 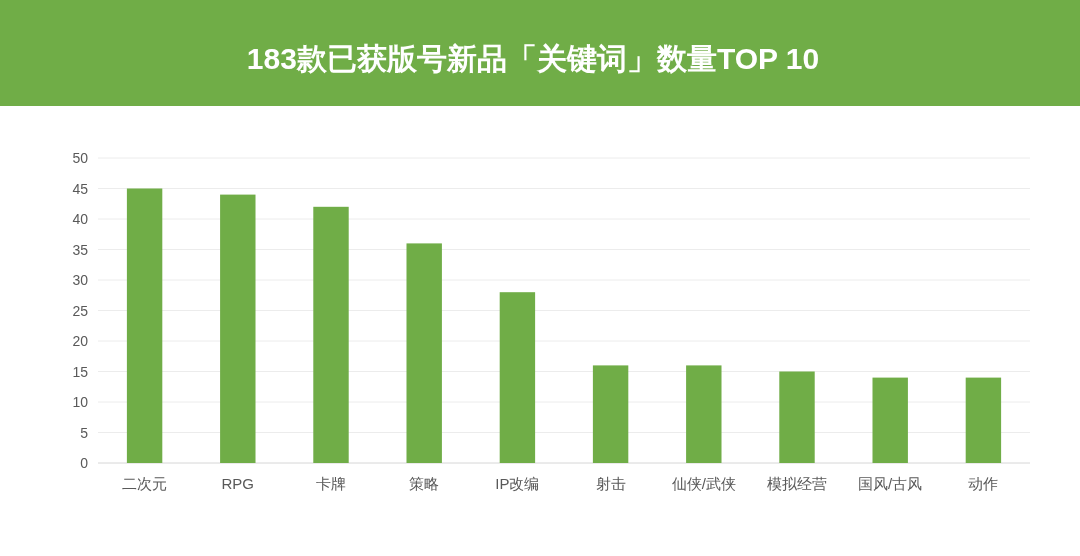 I want to click on y-tick-label: 45, so click(x=80, y=188).